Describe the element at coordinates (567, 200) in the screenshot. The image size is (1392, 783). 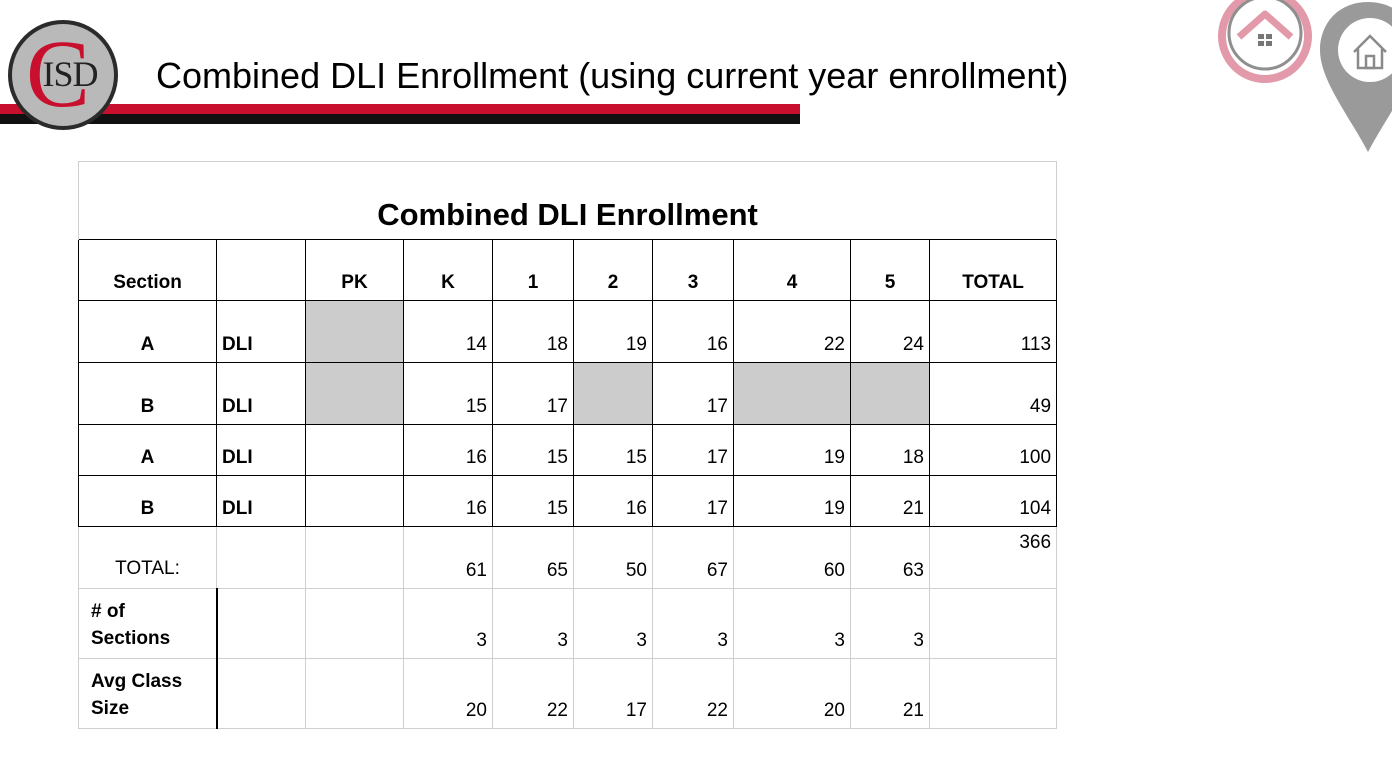
I see `table-title: Combined DLI Enrollment` at that location.